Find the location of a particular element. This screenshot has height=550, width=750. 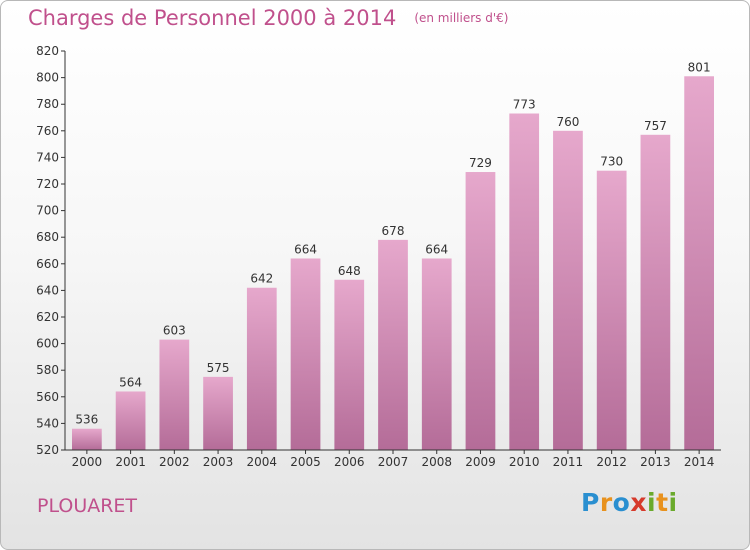

x-tick-label: 2001 is located at coordinates (130, 462).